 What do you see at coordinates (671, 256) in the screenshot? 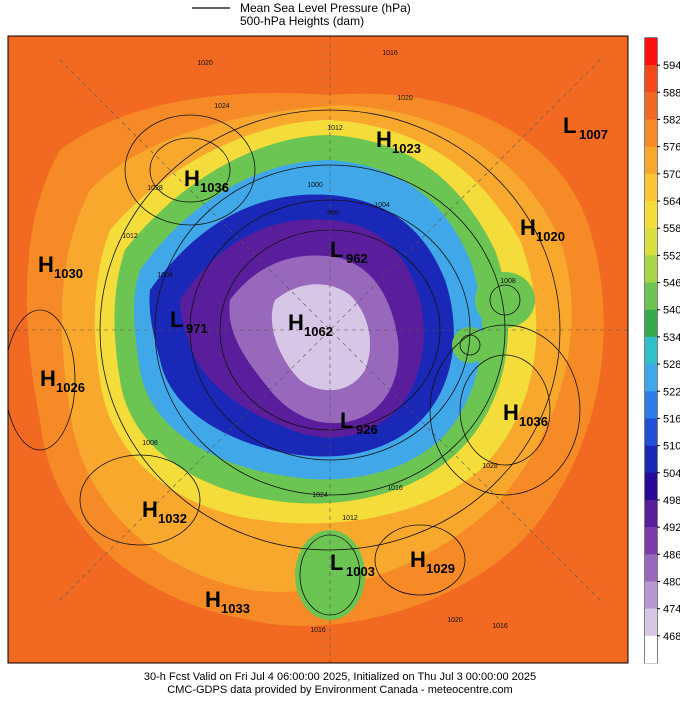
I see `colorbar-label: 552` at bounding box center [671, 256].